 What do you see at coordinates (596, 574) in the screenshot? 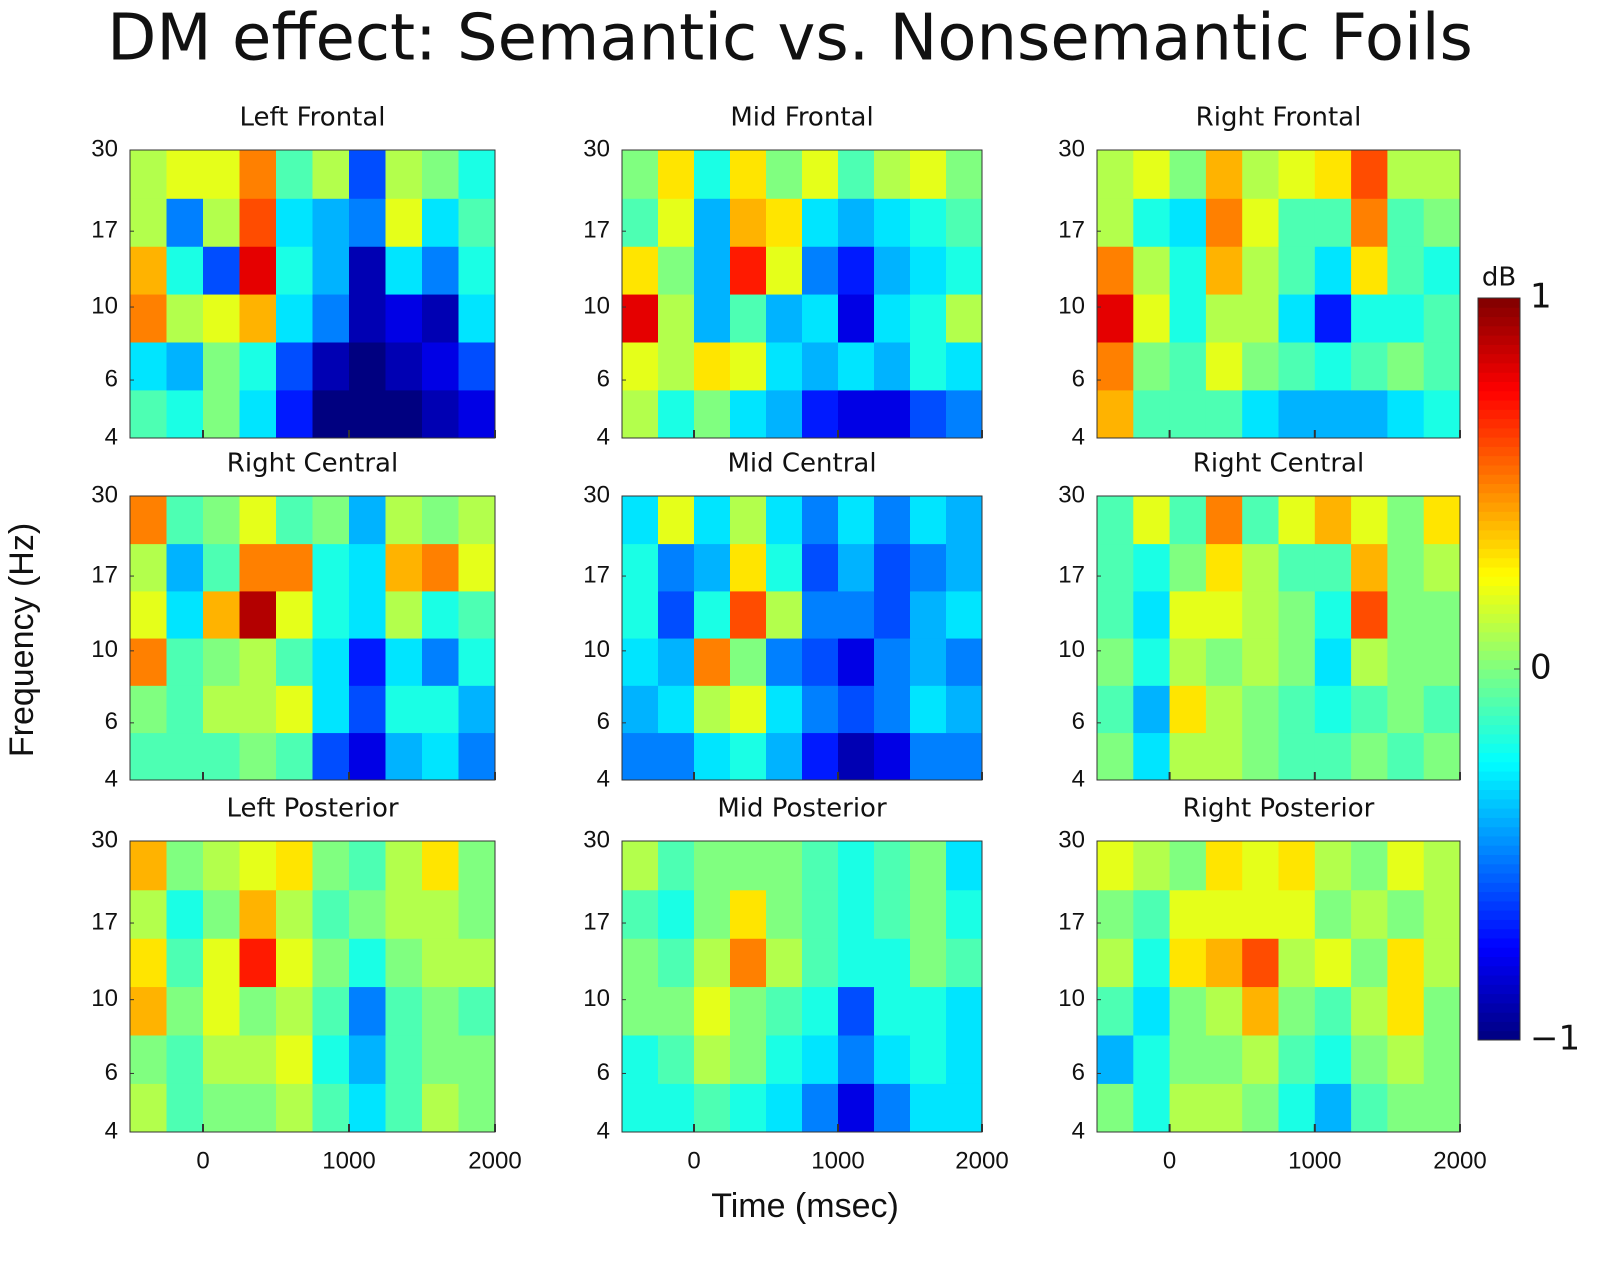
I see `y-tick-label: 17` at bounding box center [596, 574].